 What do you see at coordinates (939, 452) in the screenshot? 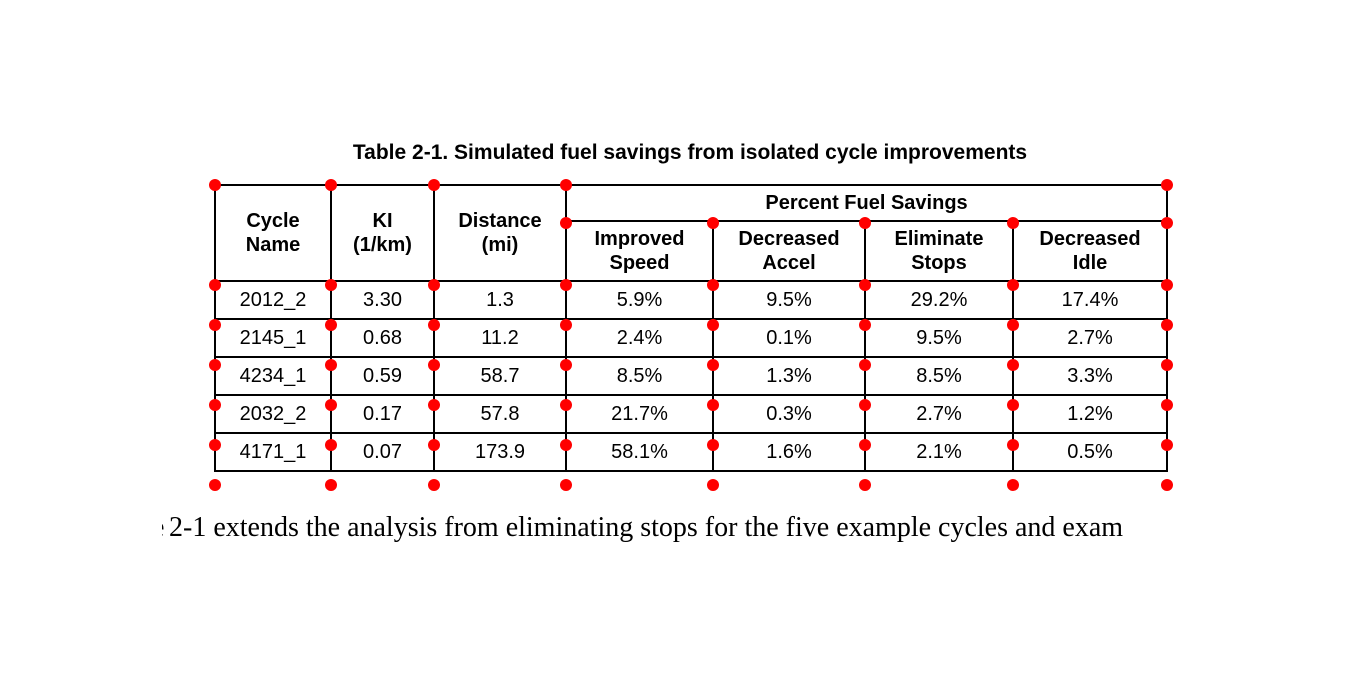
I see `cell-eliminate-stops: 2.1%` at bounding box center [939, 452].